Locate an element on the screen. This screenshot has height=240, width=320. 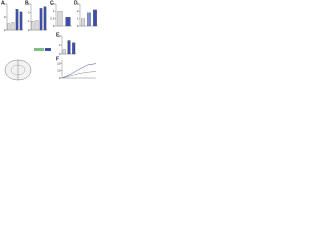
y-tick-label: 20 is located at coordinates (59, 63).